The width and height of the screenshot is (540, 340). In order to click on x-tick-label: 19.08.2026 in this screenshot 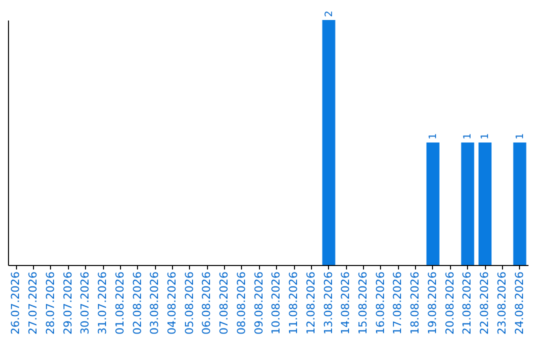, I will do `click(432, 303)`.